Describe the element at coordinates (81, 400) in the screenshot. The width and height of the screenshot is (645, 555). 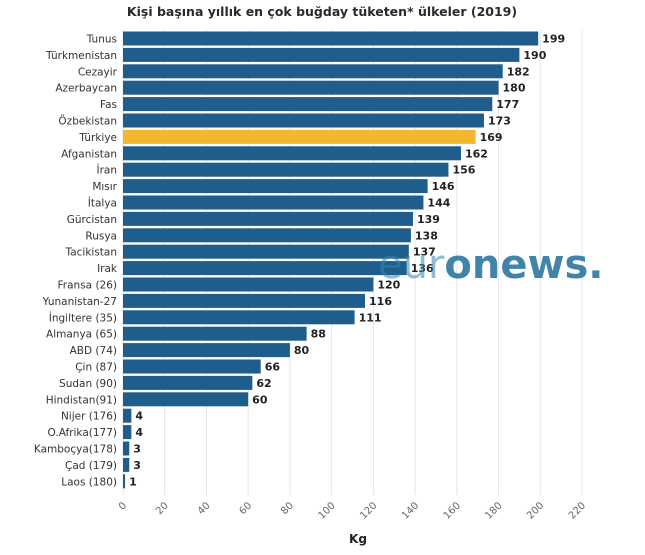
I see `category-label: Hindistan(91)` at that location.